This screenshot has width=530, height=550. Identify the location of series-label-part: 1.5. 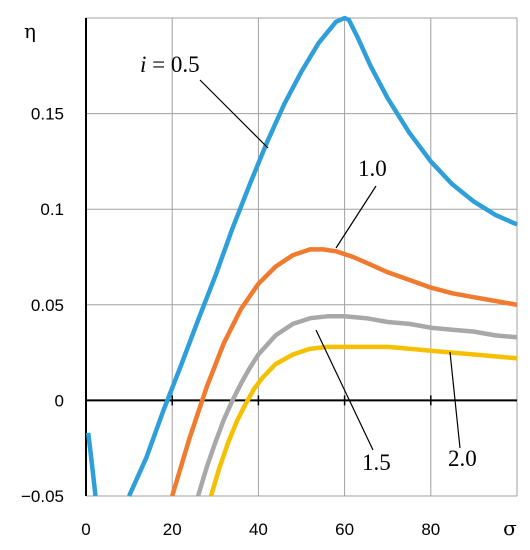
(376, 462).